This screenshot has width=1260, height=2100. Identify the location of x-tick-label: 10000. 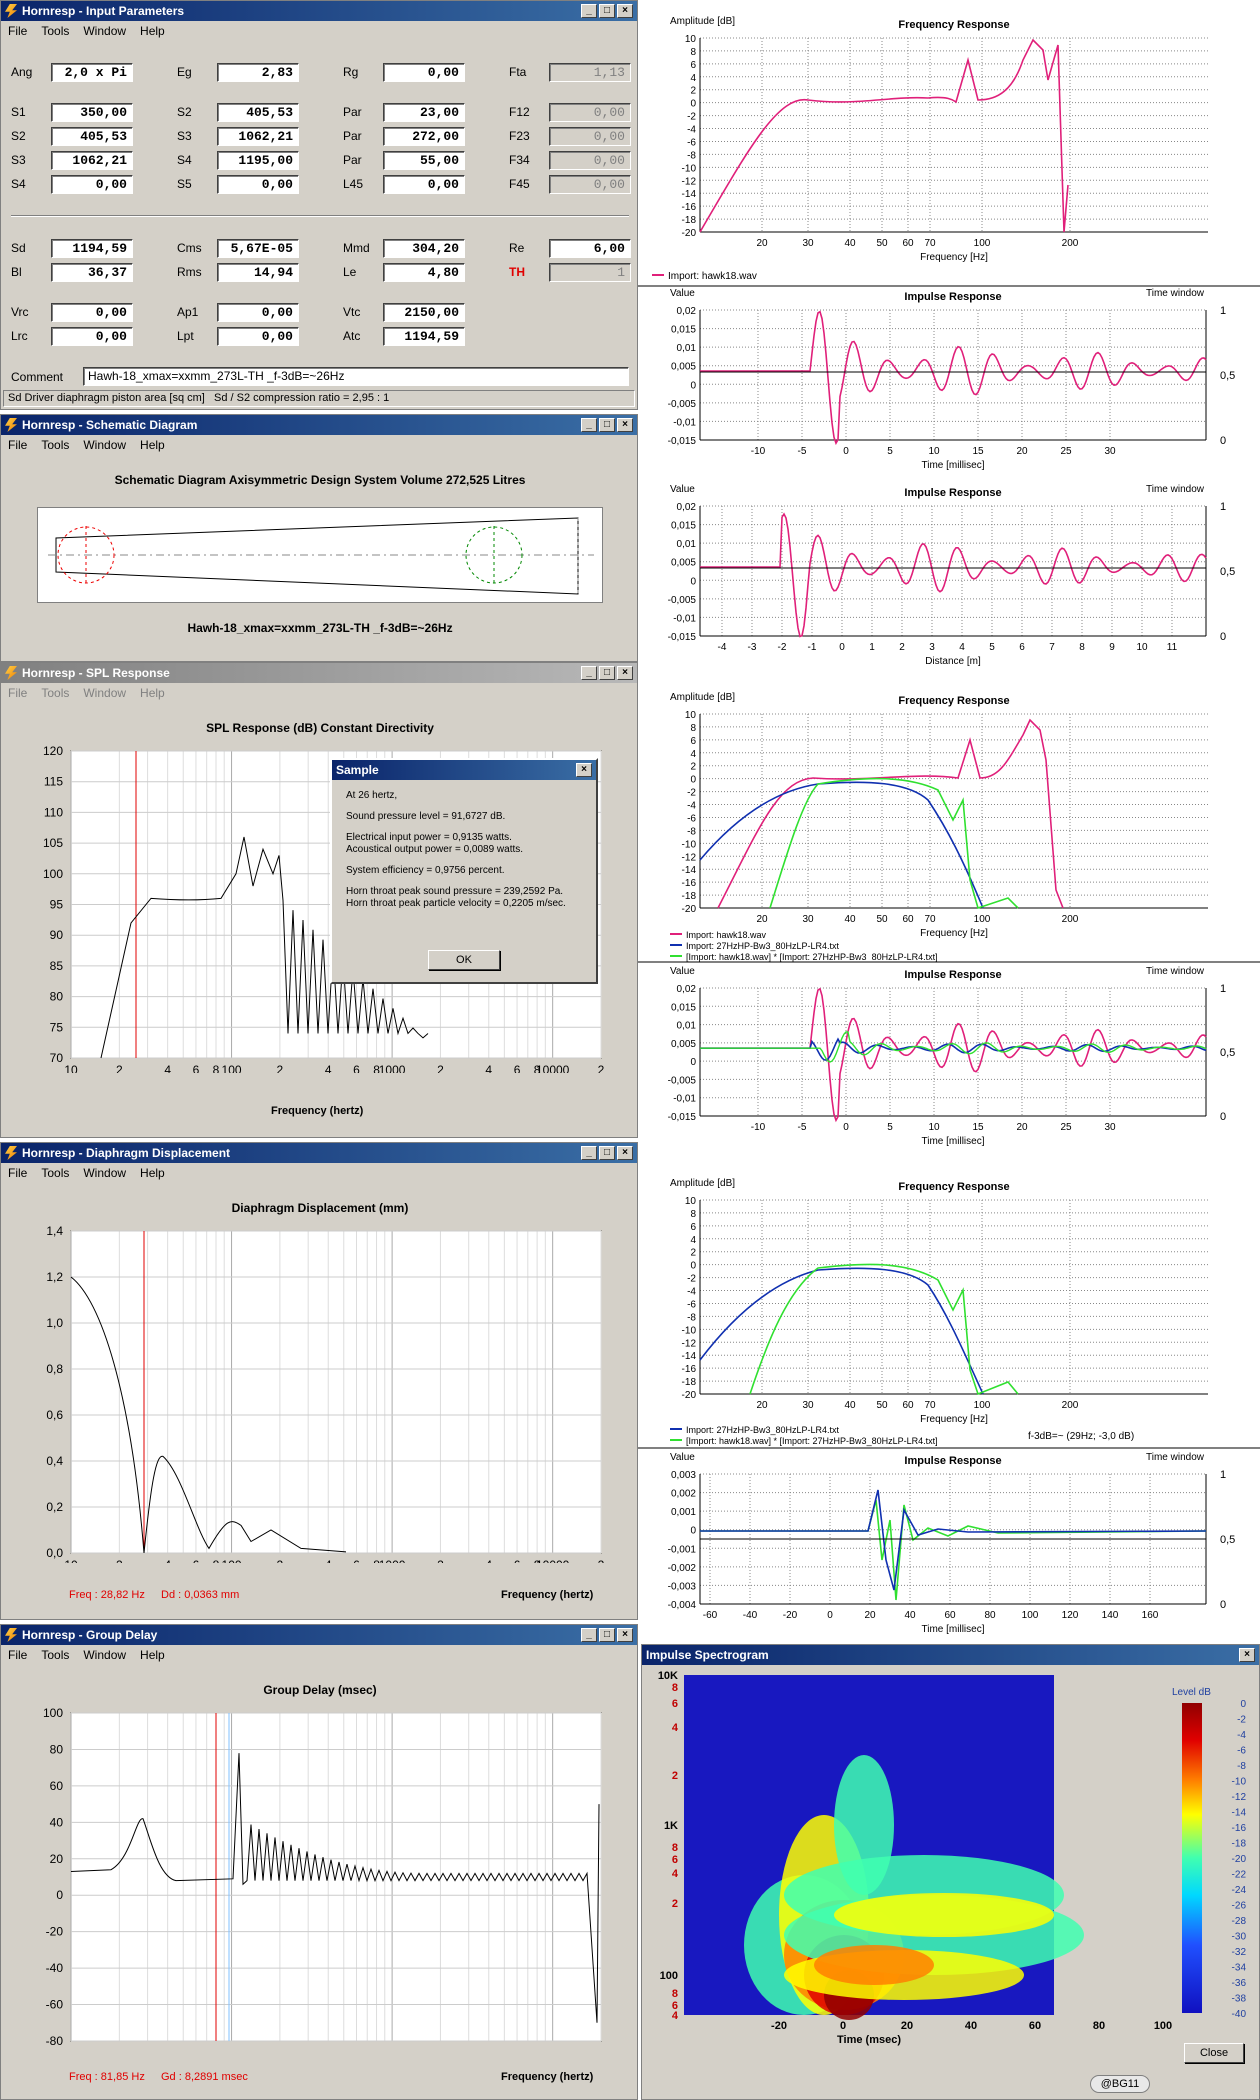
(553, 1068).